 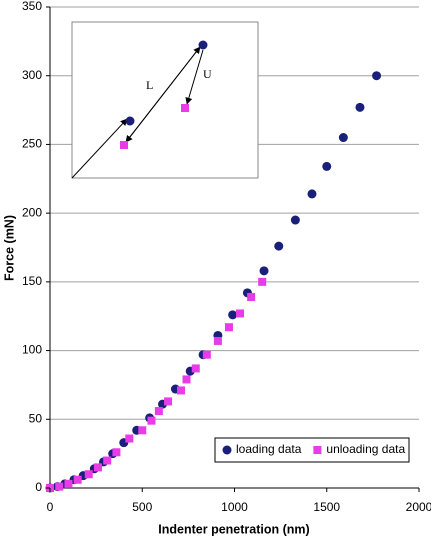 What do you see at coordinates (32, 75) in the screenshot?
I see `y-tick-label: 300` at bounding box center [32, 75].